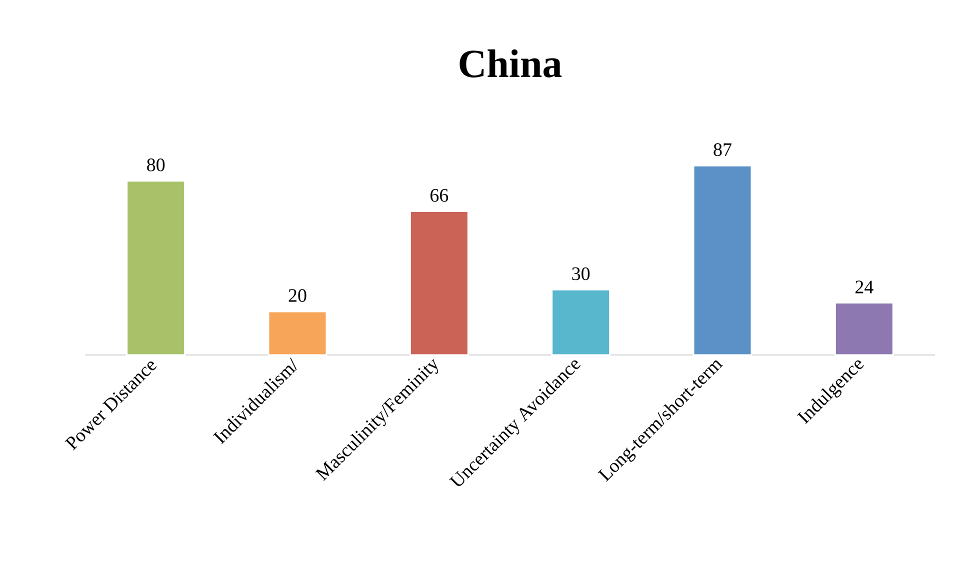 Image resolution: width=957 pixels, height=577 pixels. What do you see at coordinates (723, 149) in the screenshot?
I see `data-label: 87` at bounding box center [723, 149].